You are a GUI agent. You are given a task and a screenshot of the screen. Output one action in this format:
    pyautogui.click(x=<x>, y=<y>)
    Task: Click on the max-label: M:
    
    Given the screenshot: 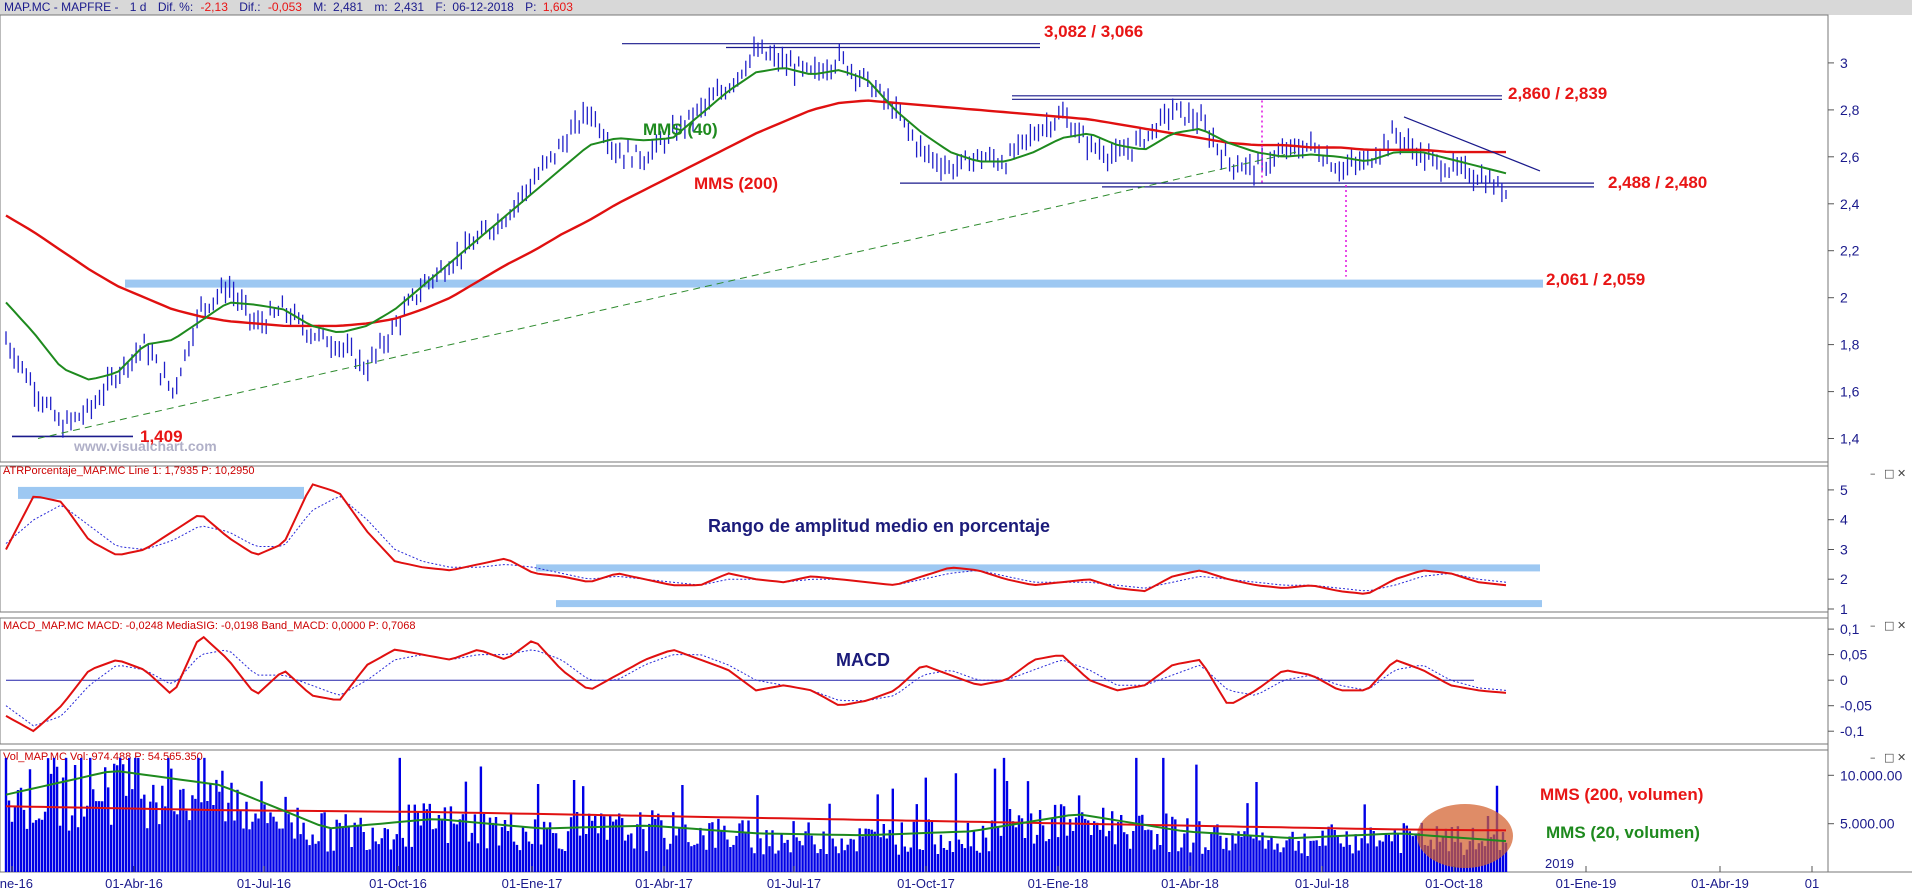 What is the action you would take?
    pyautogui.click(x=319, y=7)
    